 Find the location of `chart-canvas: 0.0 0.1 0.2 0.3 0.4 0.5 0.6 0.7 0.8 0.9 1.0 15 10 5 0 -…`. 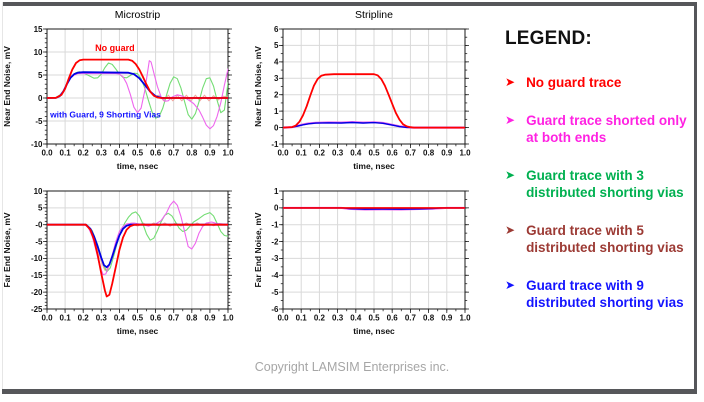

chart-canvas: 0.0 0.1 0.2 0.3 0.4 0.5 0.6 0.7 0.8 0.9 1.0 15 10 5 0 -… is located at coordinates (118, 90).